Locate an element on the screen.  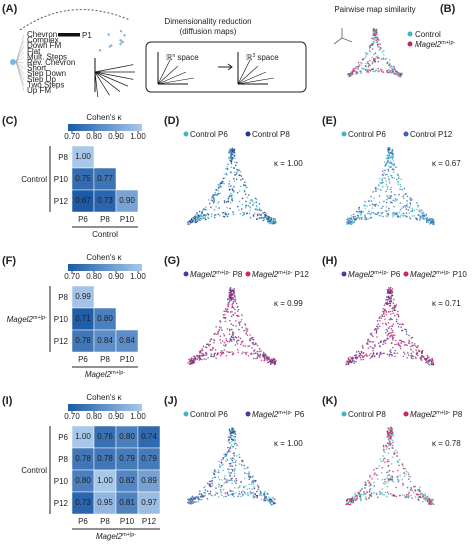
cell-label: 0.76 is located at coordinates (105, 436).